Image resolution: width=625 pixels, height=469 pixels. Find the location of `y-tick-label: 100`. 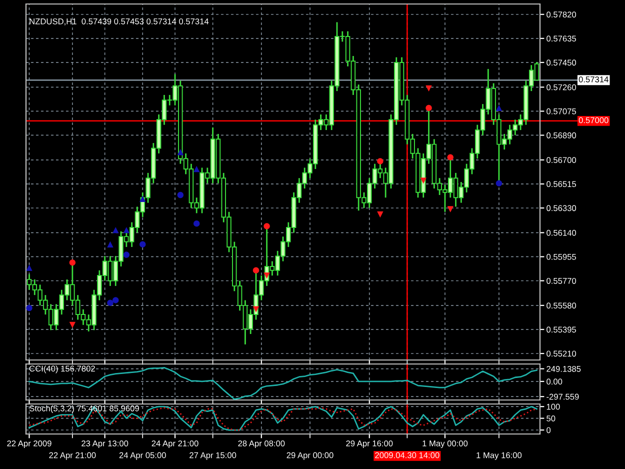

y-tick-label: 100 is located at coordinates (553, 407).